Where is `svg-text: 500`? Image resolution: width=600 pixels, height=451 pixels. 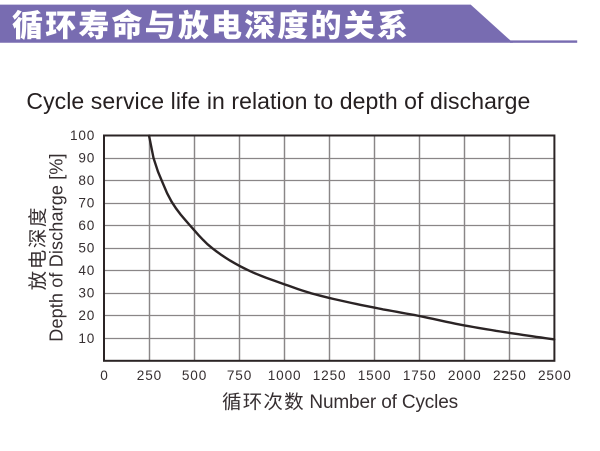
svg-text: 500 is located at coordinates (194, 375).